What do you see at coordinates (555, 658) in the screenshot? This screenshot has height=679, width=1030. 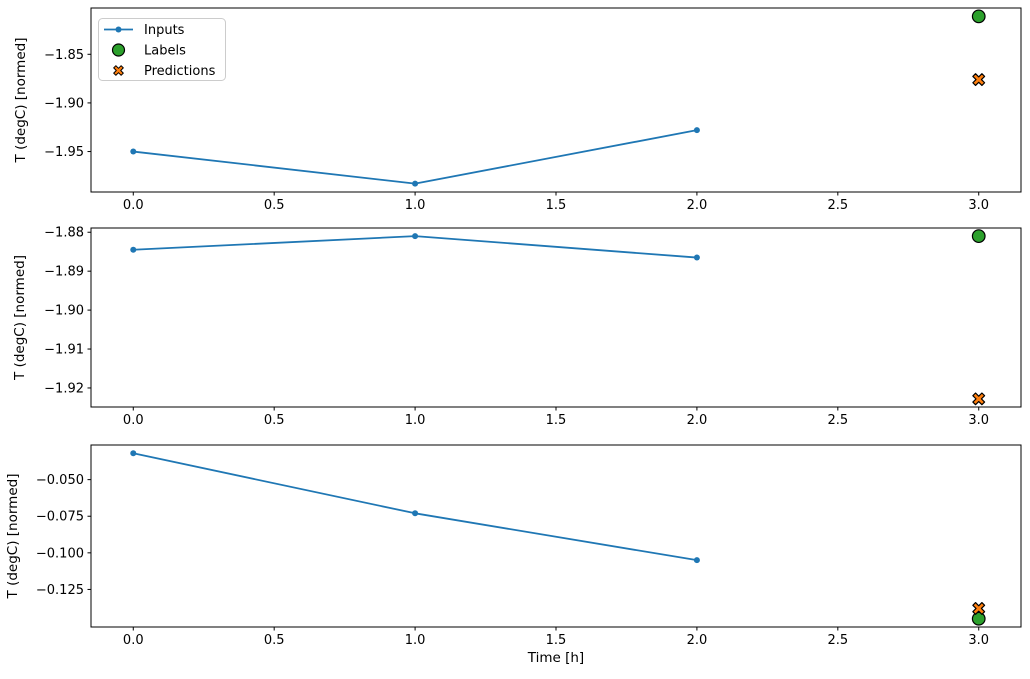 I see `x-axis-label: Time [h]` at bounding box center [555, 658].